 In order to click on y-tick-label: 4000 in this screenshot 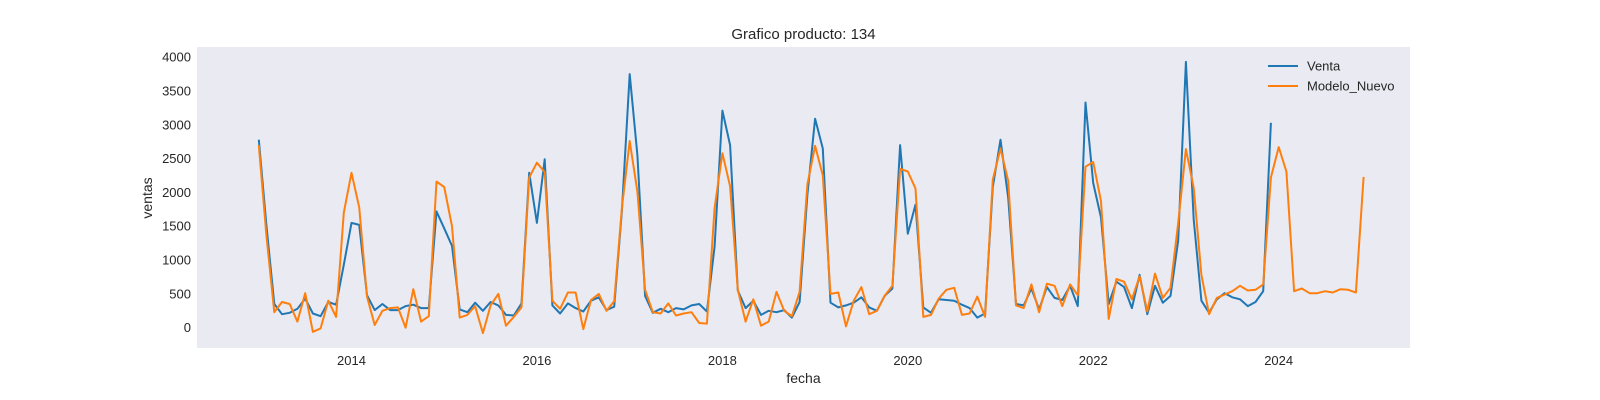, I will do `click(176, 57)`.